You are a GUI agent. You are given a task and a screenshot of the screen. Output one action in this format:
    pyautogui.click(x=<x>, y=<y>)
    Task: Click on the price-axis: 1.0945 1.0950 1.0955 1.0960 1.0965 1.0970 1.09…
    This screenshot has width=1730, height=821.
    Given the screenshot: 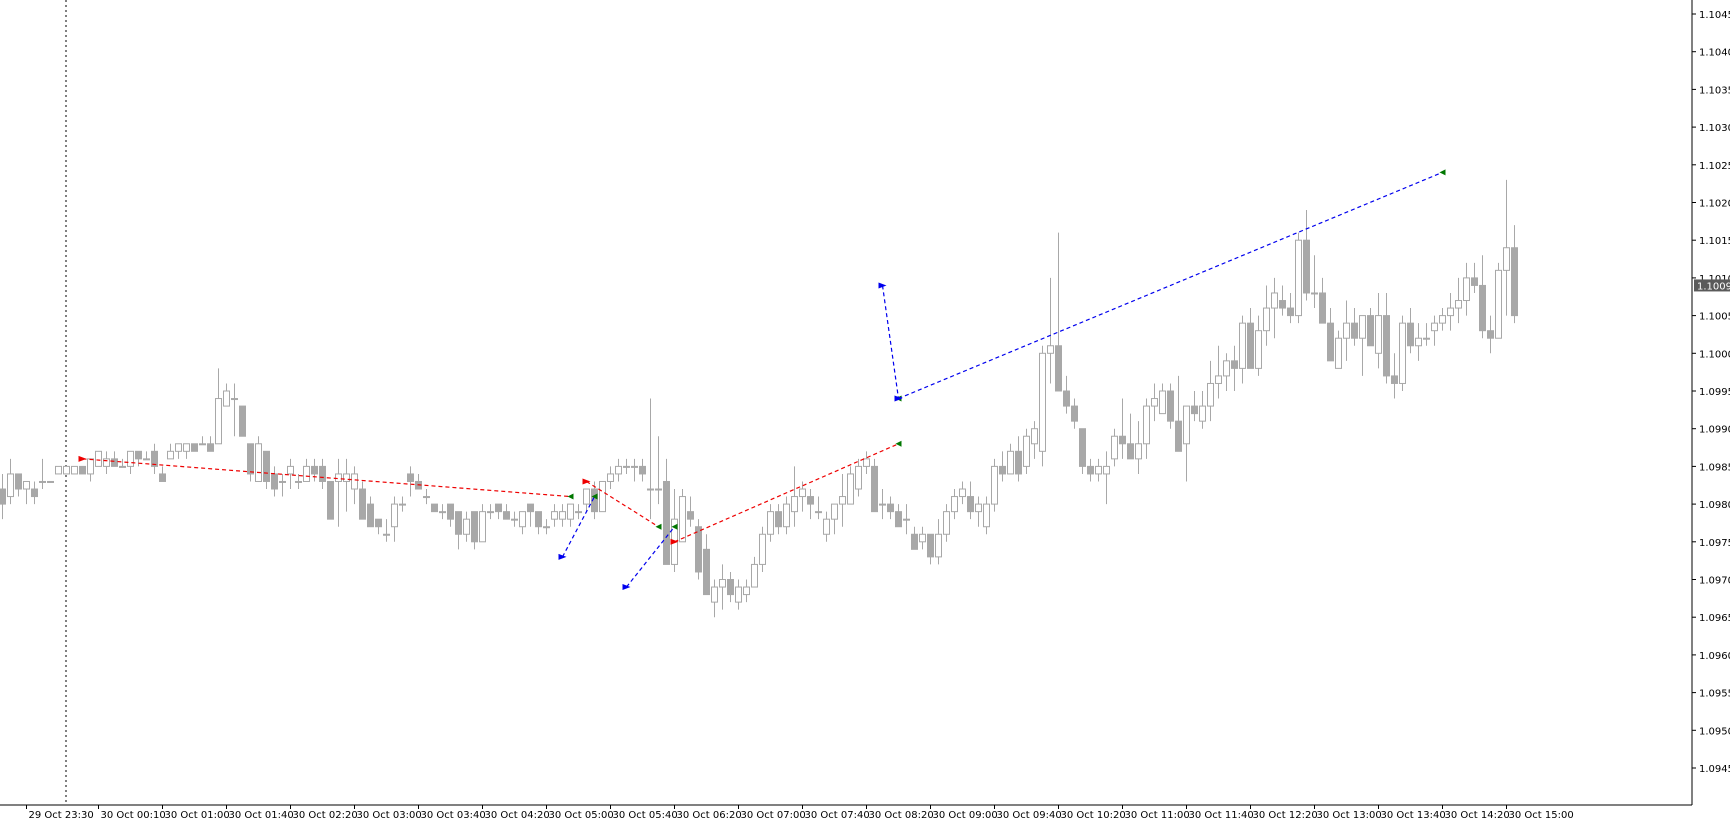 What is the action you would take?
    pyautogui.click(x=1711, y=392)
    